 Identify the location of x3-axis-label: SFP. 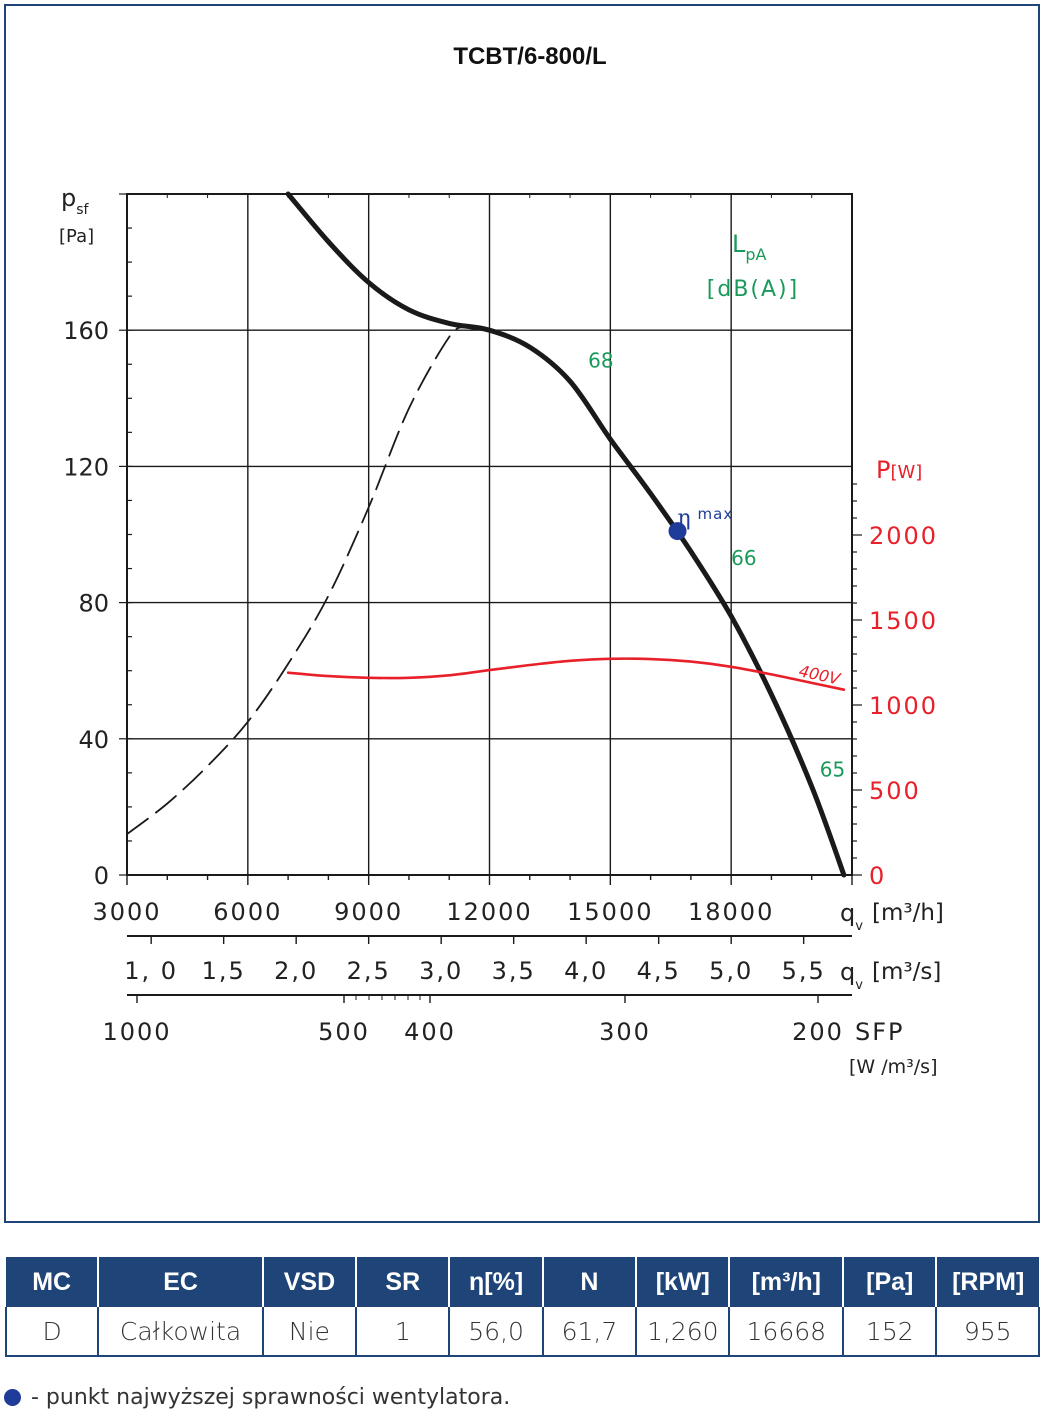
(880, 1032).